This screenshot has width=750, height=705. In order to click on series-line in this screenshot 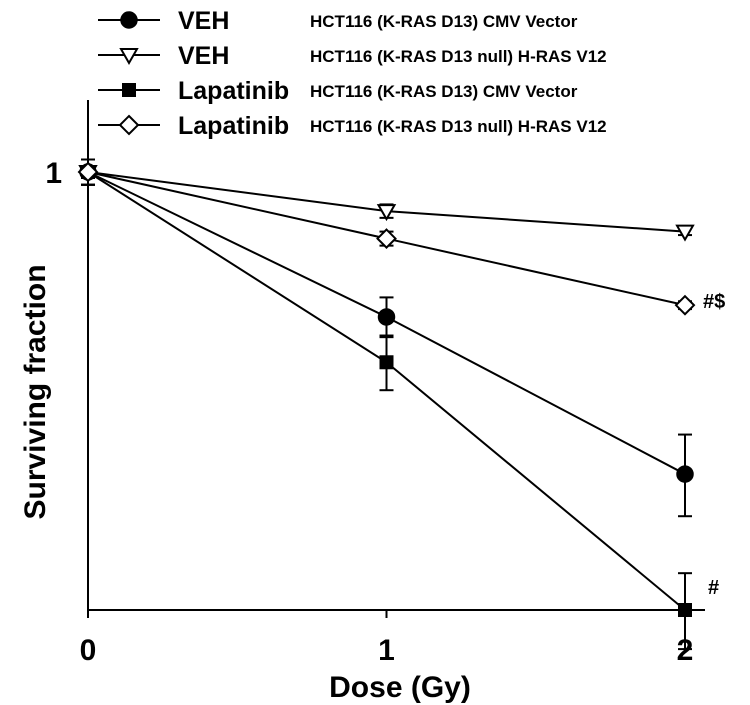, I will do `click(386, 202)`.